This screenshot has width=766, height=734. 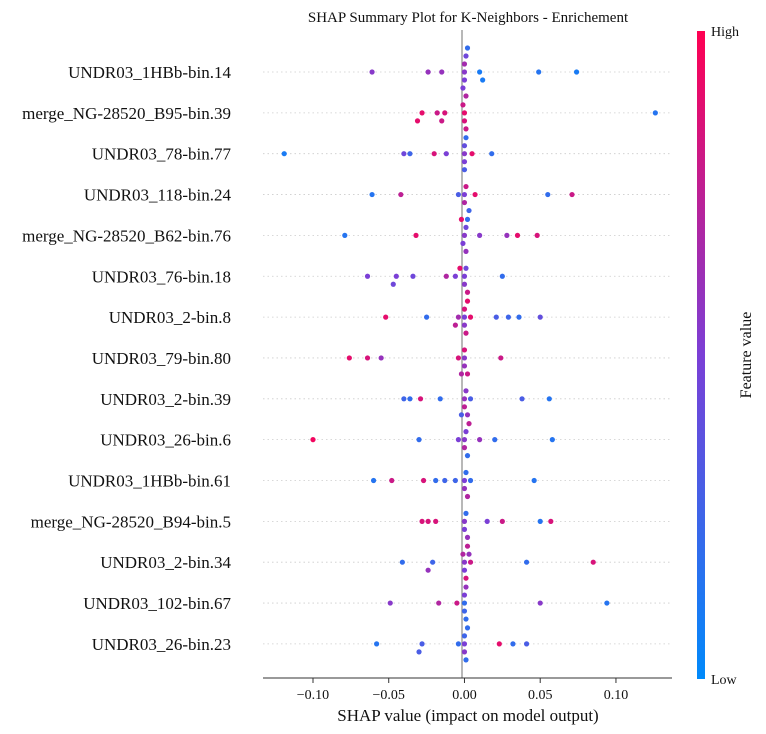 I want to click on x-axis-ticks: −0.10 −0.05 0.00 0.05 0.10, so click(x=462, y=690).